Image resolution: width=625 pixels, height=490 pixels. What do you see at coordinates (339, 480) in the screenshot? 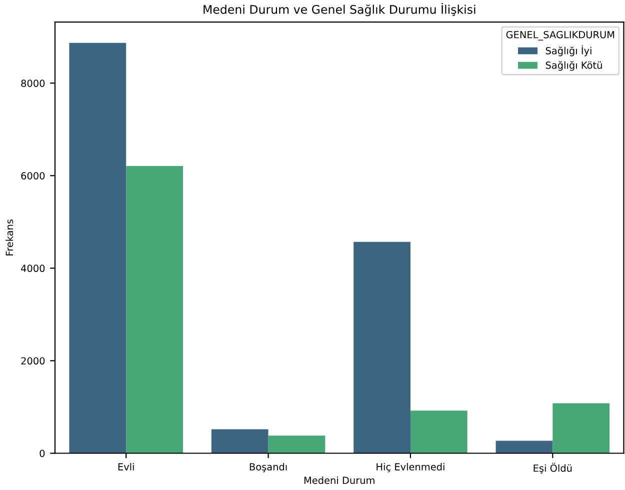
I see `x-axis-title: Medeni Durum` at bounding box center [339, 480].